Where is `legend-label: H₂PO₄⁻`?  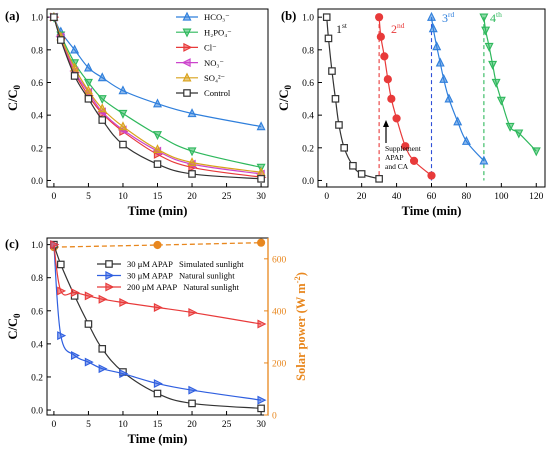
legend-label: H₂PO₄⁻ is located at coordinates (218, 32).